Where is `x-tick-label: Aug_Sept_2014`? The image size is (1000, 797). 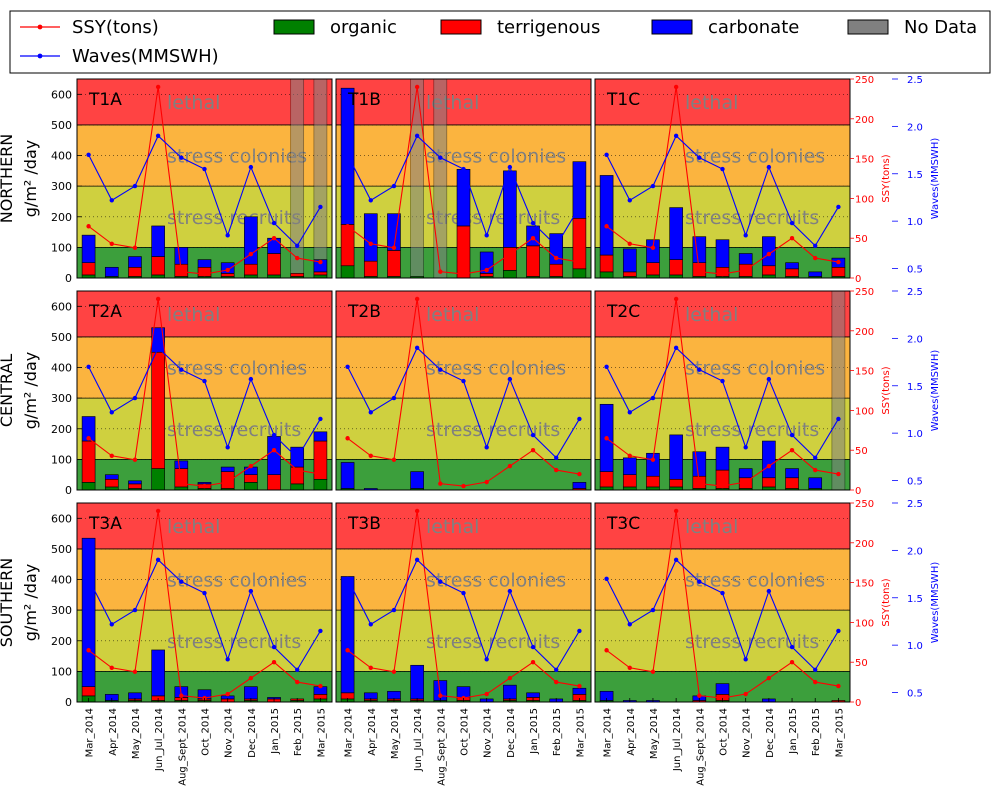
x-tick-label: Aug_Sept_2014 is located at coordinates (182, 747).